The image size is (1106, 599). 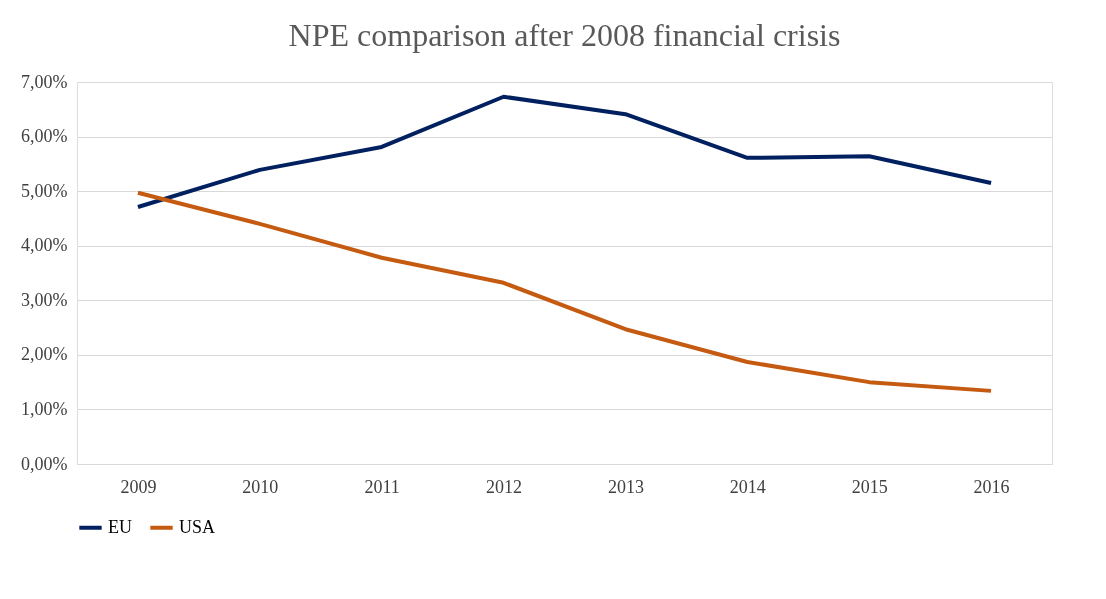 What do you see at coordinates (747, 486) in the screenshot?
I see `x-tick-label: 2014` at bounding box center [747, 486].